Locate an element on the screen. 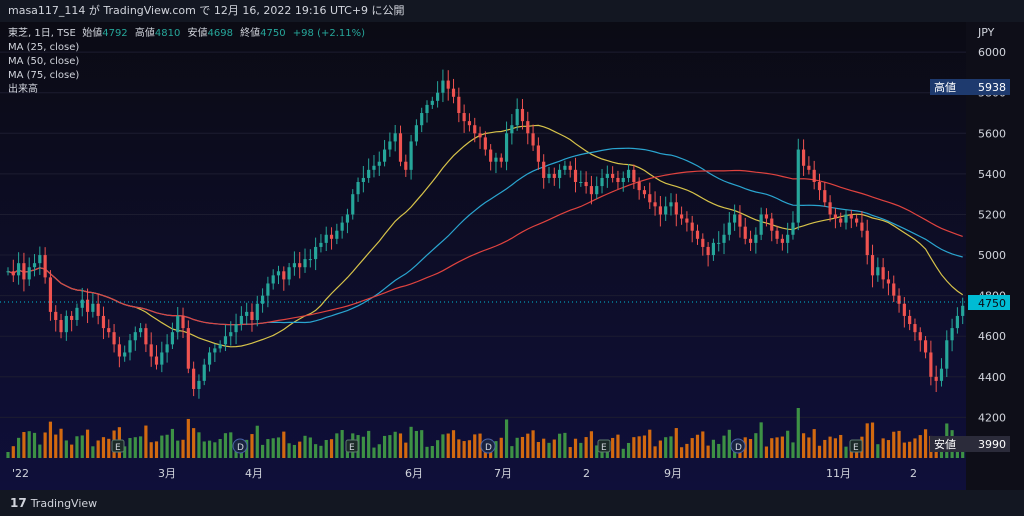  ma50-legend: MA (50, close) is located at coordinates (44, 61).